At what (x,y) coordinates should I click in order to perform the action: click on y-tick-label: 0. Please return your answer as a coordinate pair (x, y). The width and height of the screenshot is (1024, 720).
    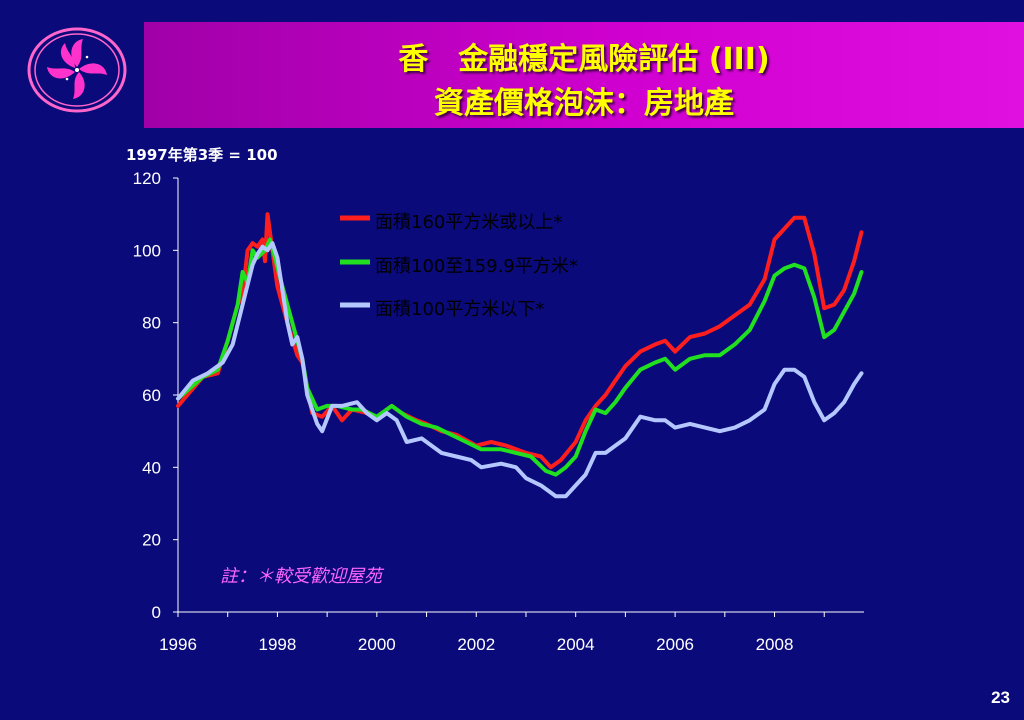
    Looking at the image, I should click on (156, 612).